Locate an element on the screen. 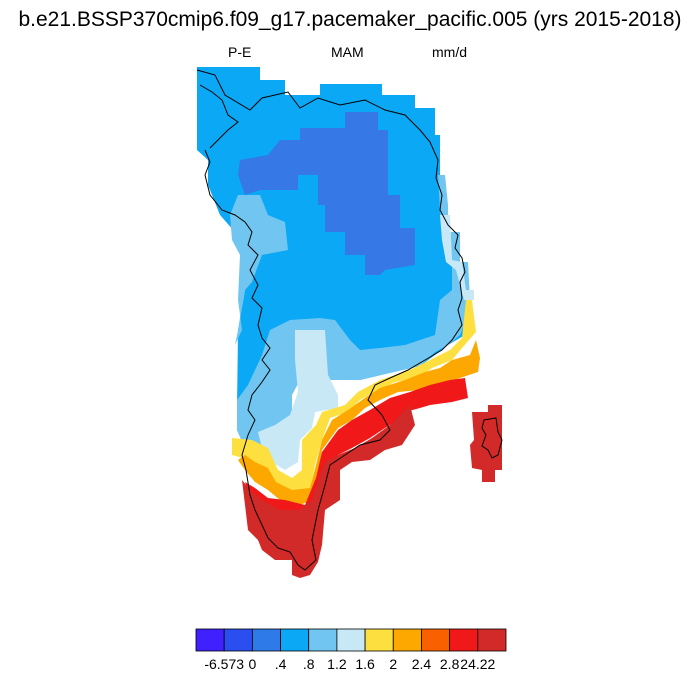 This screenshot has height=700, width=700. field-pale-blue is located at coordinates (298, 400).